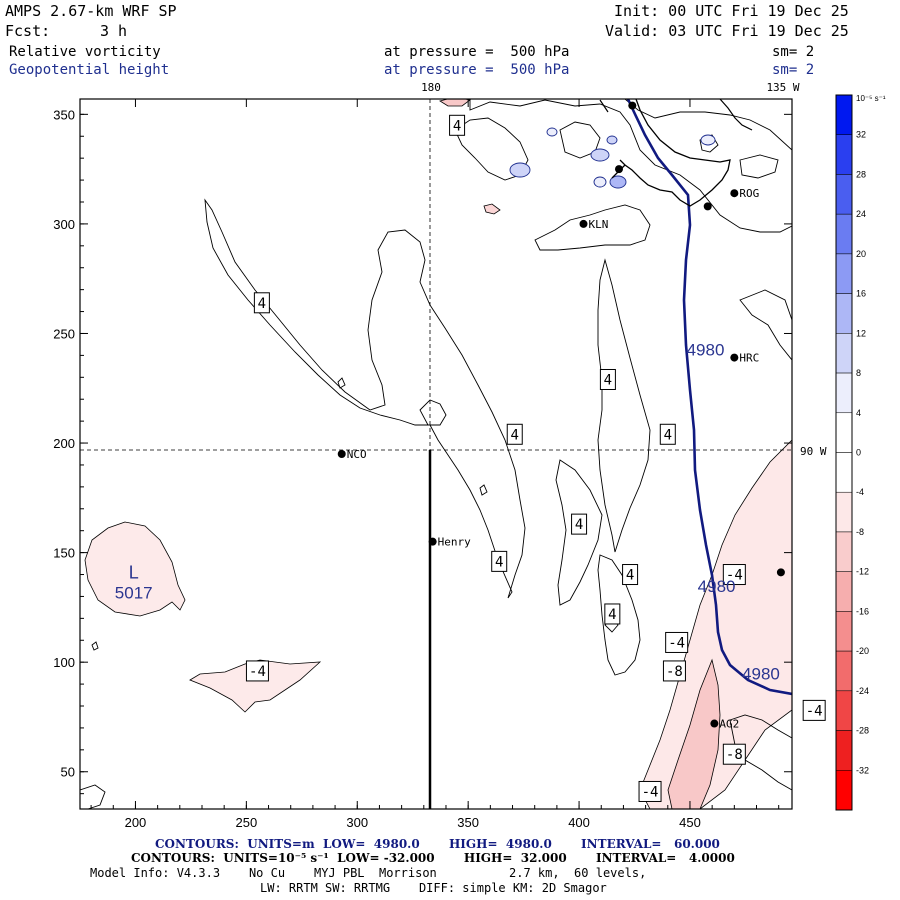 The height and width of the screenshot is (900, 900). What do you see at coordinates (64, 662) in the screenshot?
I see `y-tick-label: 100` at bounding box center [64, 662].